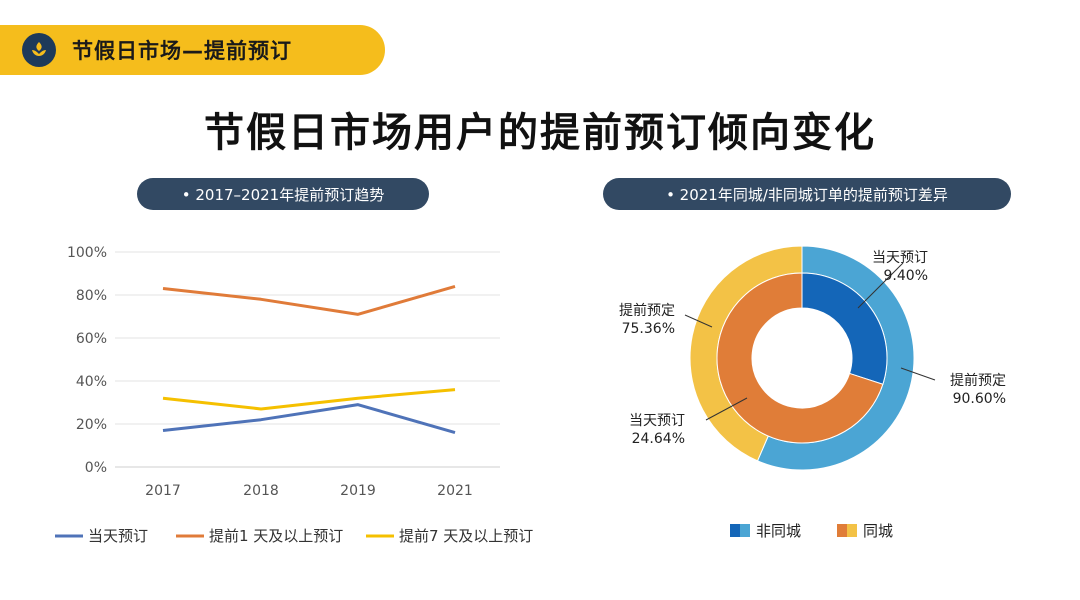  I want to click on header-tag: 节假日市场—提前预订, so click(192, 50).